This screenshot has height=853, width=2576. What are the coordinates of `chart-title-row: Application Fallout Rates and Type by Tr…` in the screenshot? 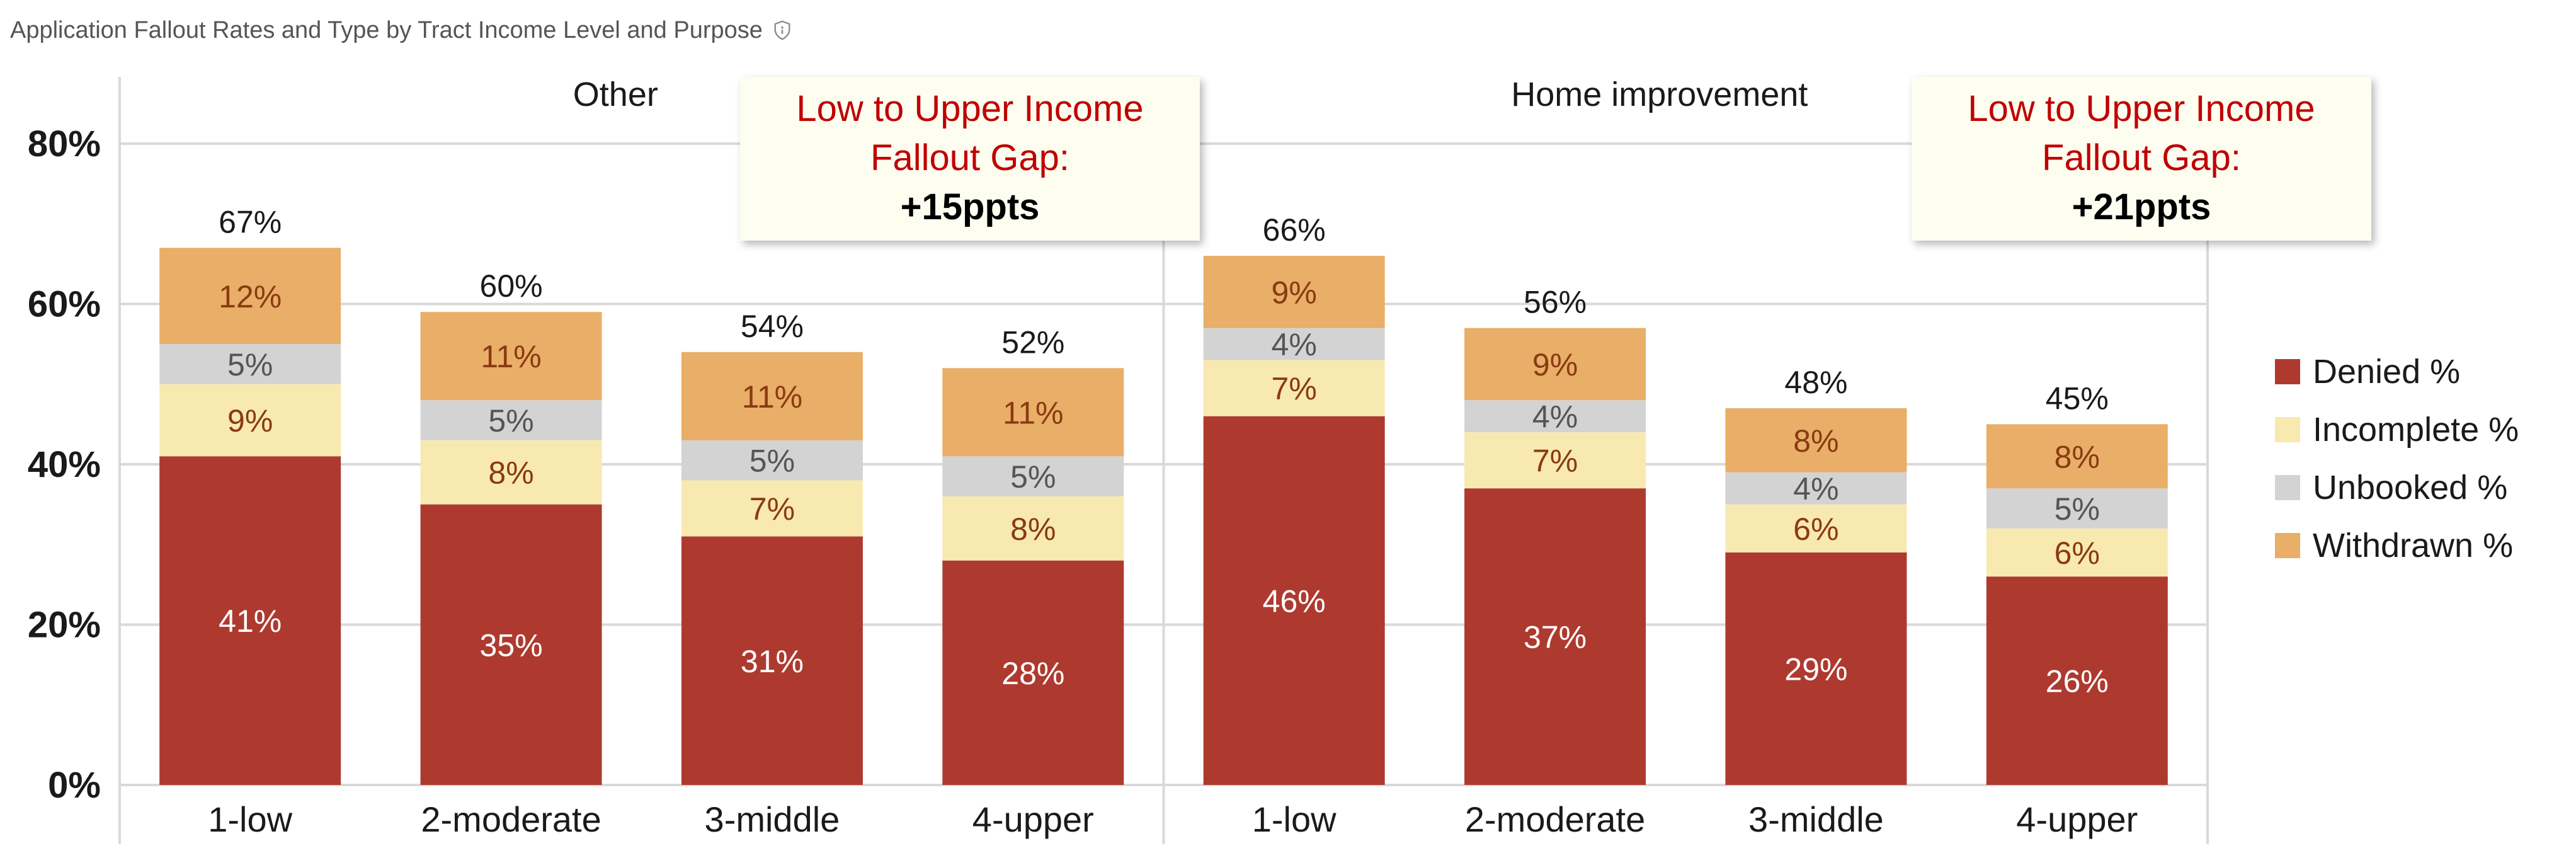 It's located at (401, 30).